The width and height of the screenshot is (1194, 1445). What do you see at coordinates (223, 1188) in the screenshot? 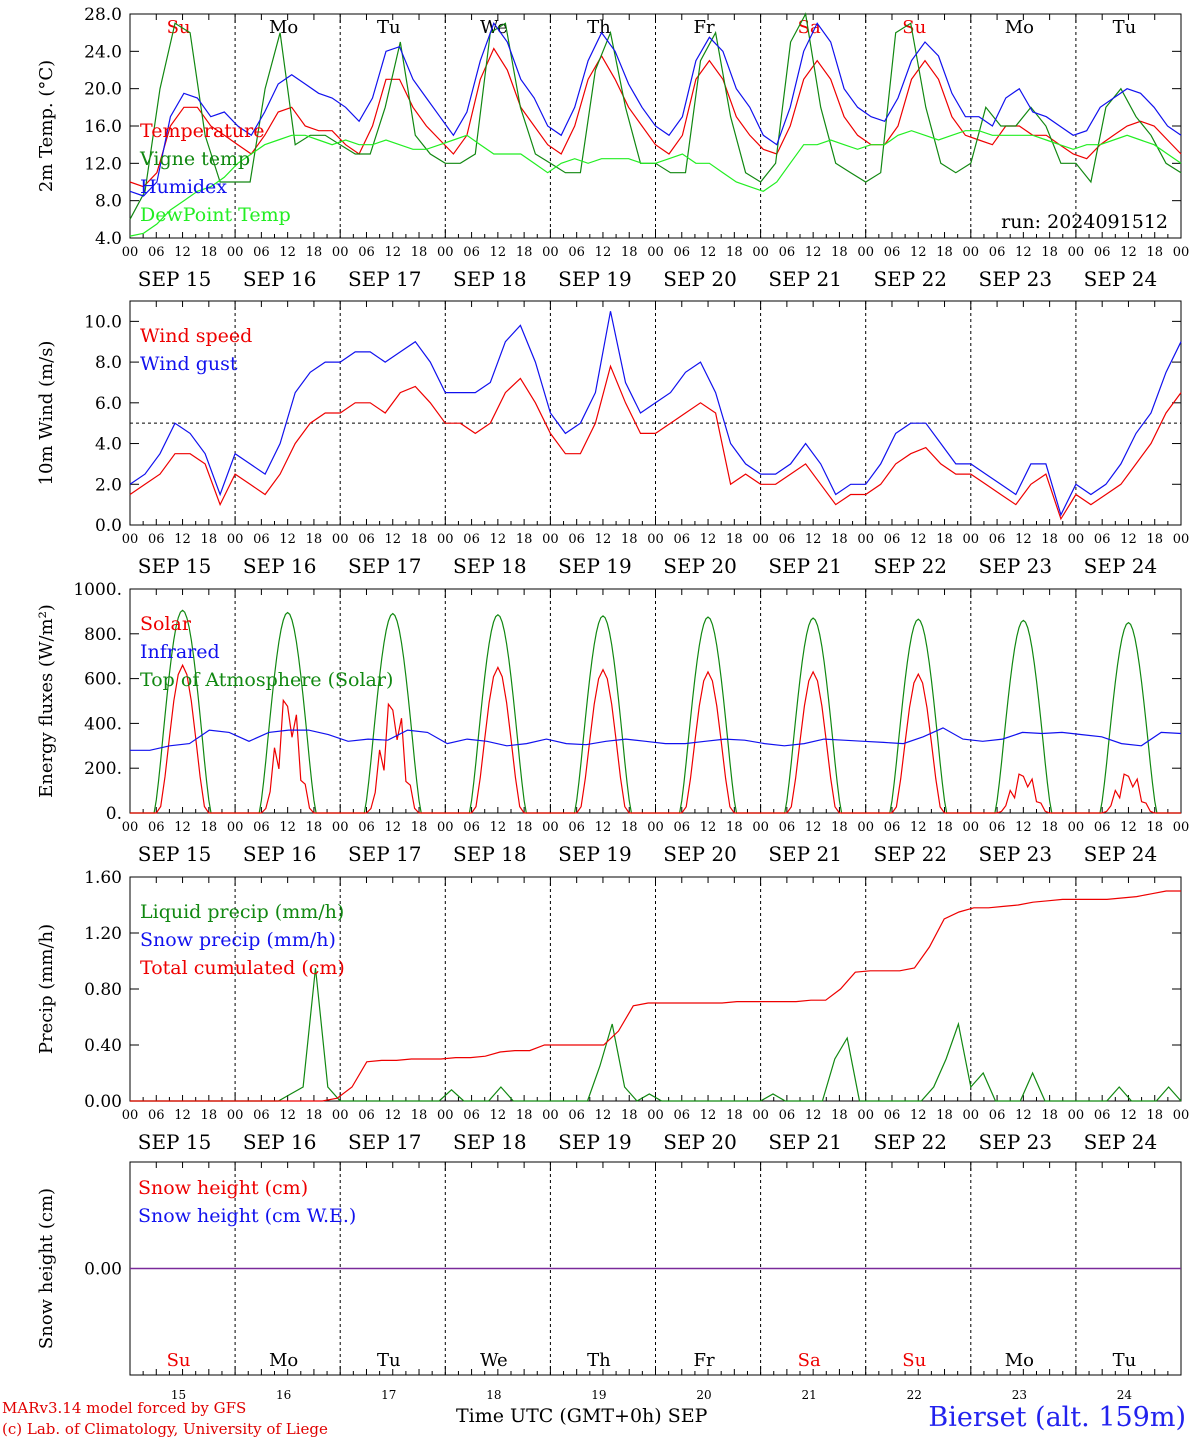
I see `legend-entry: Snow height (cm)` at bounding box center [223, 1188].